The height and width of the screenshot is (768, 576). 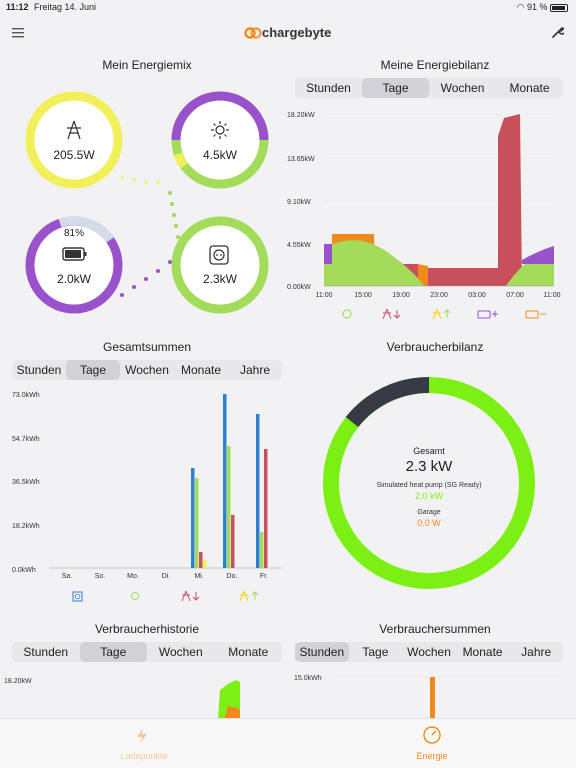 What do you see at coordinates (150, 236) in the screenshot?
I see `flow-dots` at bounding box center [150, 236].